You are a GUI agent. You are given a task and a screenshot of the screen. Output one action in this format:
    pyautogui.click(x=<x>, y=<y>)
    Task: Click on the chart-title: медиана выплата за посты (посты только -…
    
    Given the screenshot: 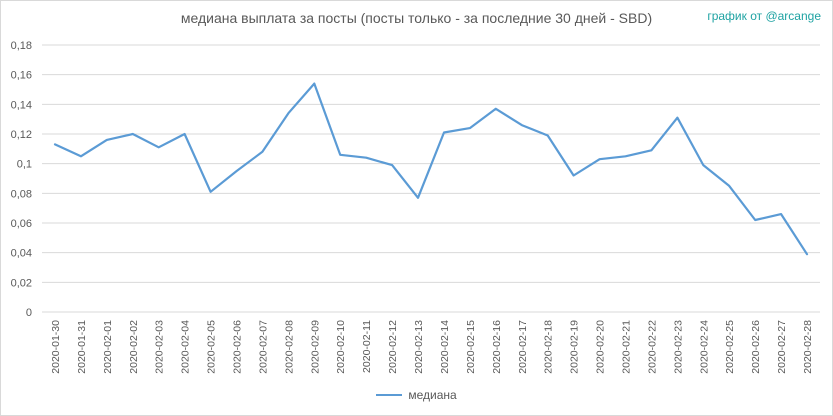 What is the action you would take?
    pyautogui.click(x=416, y=18)
    